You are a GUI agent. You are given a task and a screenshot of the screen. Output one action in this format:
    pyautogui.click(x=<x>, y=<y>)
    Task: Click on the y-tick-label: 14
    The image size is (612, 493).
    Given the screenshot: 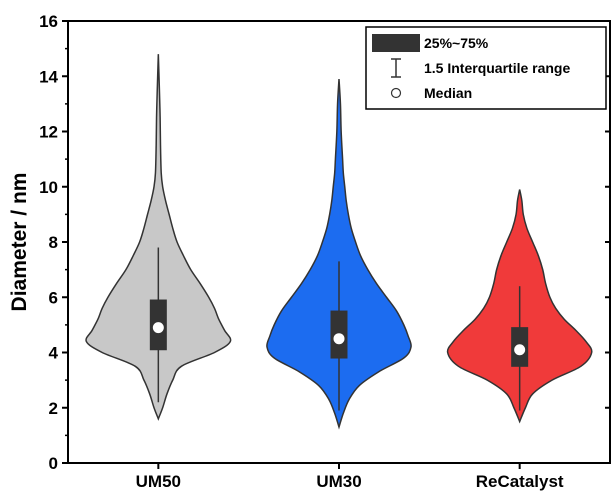 What is the action you would take?
    pyautogui.click(x=48, y=76)
    